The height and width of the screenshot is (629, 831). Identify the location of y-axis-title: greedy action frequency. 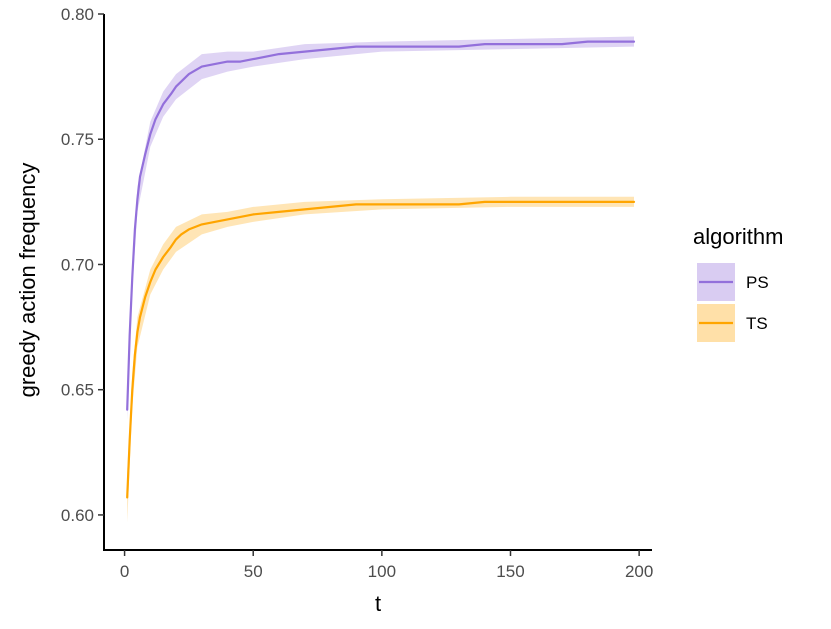
(27, 280).